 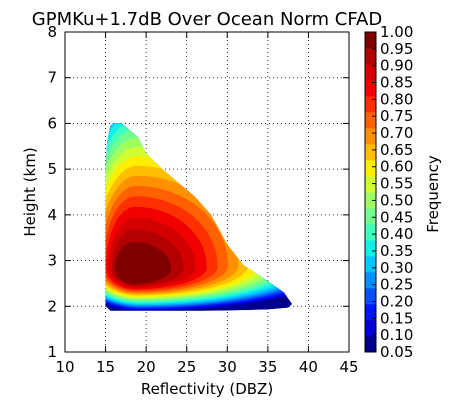 What do you see at coordinates (105, 367) in the screenshot?
I see `x-tick-label: 15` at bounding box center [105, 367].